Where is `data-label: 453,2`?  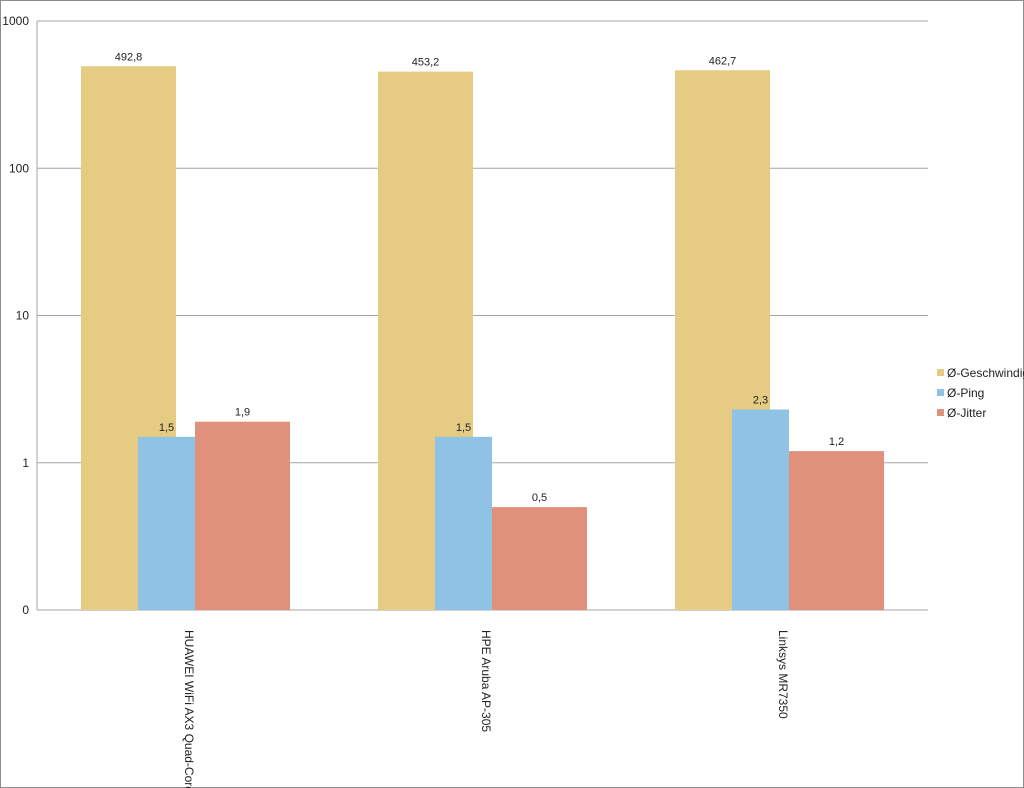 data-label: 453,2 is located at coordinates (426, 63).